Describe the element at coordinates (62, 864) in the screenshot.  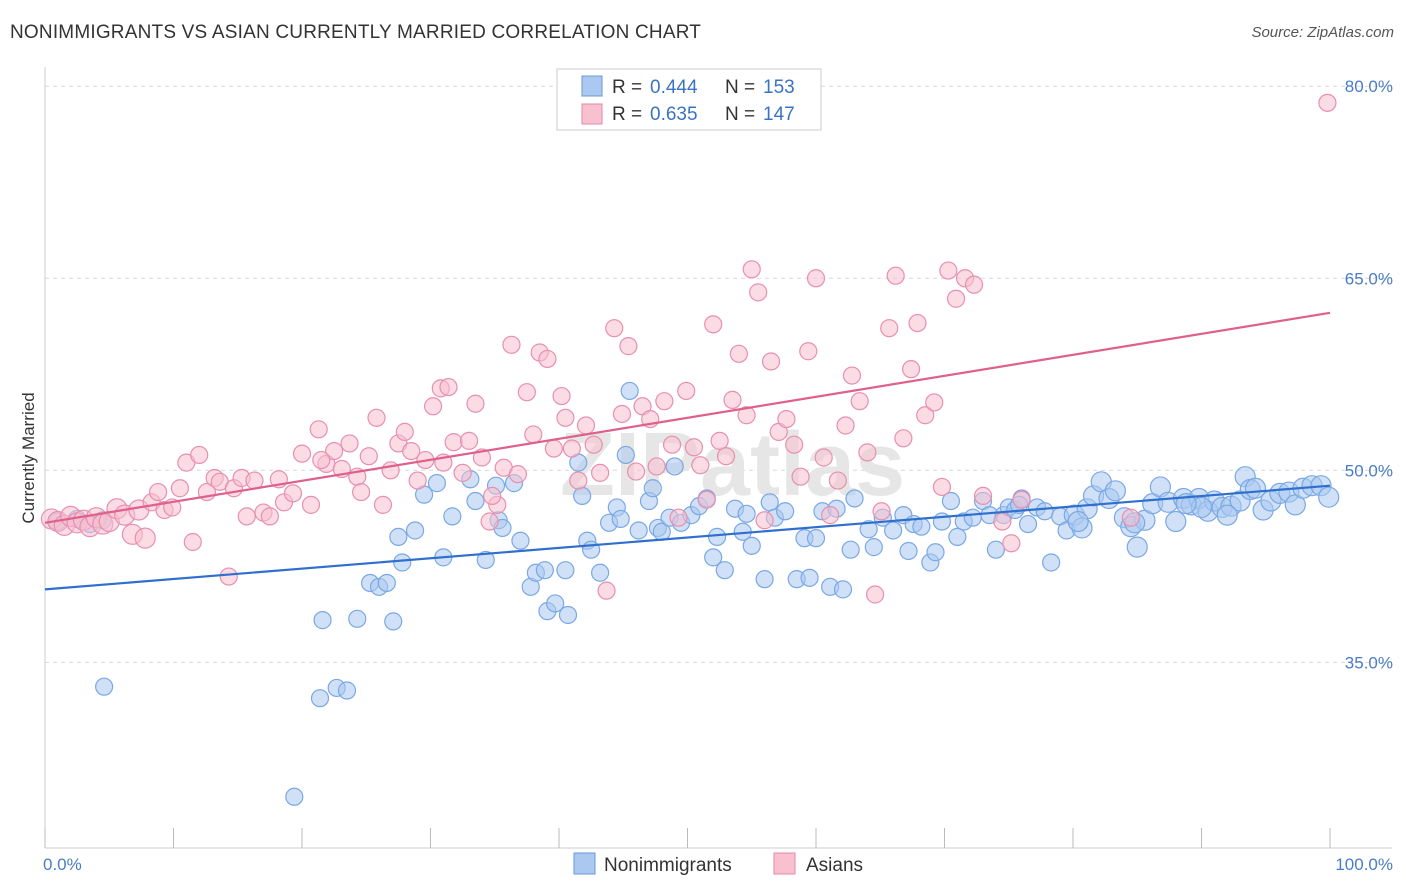
I see `x-tick-label-0: 0.0%` at that location.